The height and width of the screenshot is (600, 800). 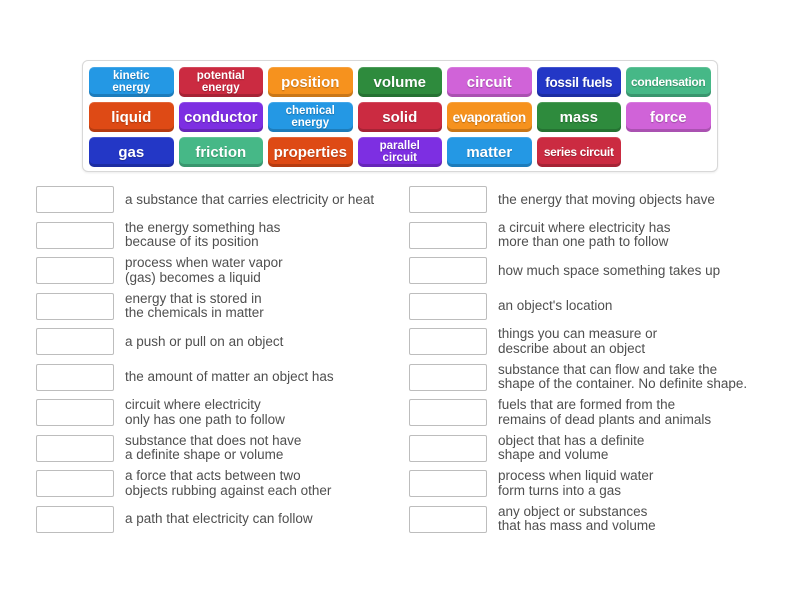 What do you see at coordinates (310, 152) in the screenshot?
I see `word-tile-properties: properties` at bounding box center [310, 152].